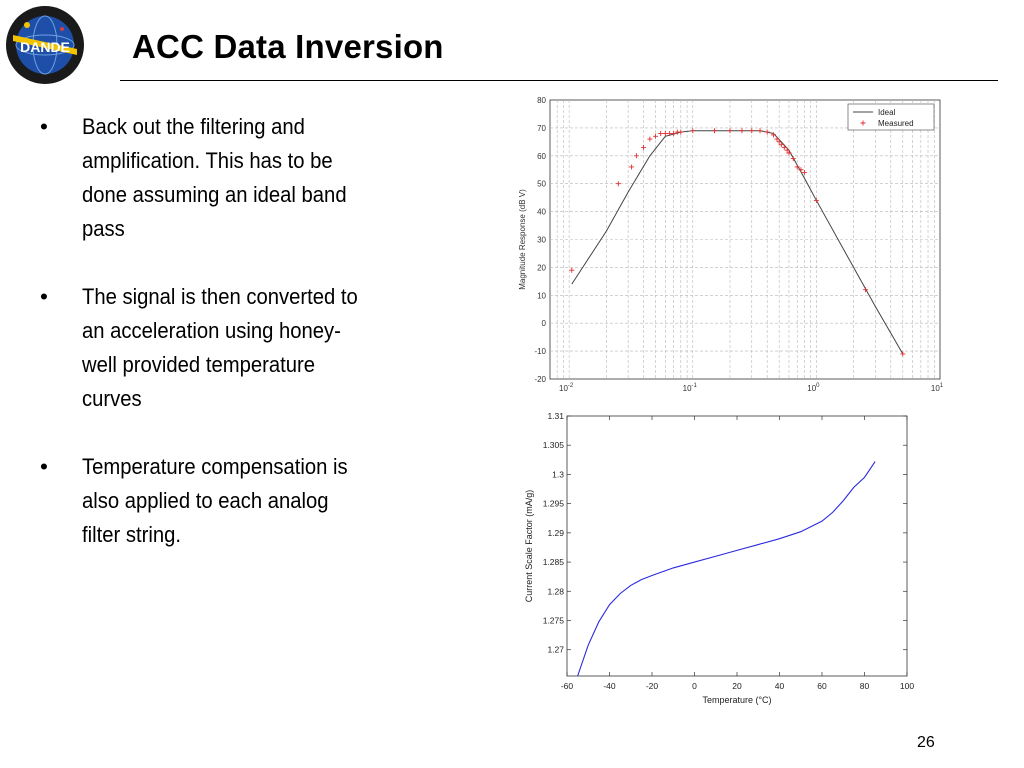 The width and height of the screenshot is (1024, 768). I want to click on logo-star, so click(62, 29).